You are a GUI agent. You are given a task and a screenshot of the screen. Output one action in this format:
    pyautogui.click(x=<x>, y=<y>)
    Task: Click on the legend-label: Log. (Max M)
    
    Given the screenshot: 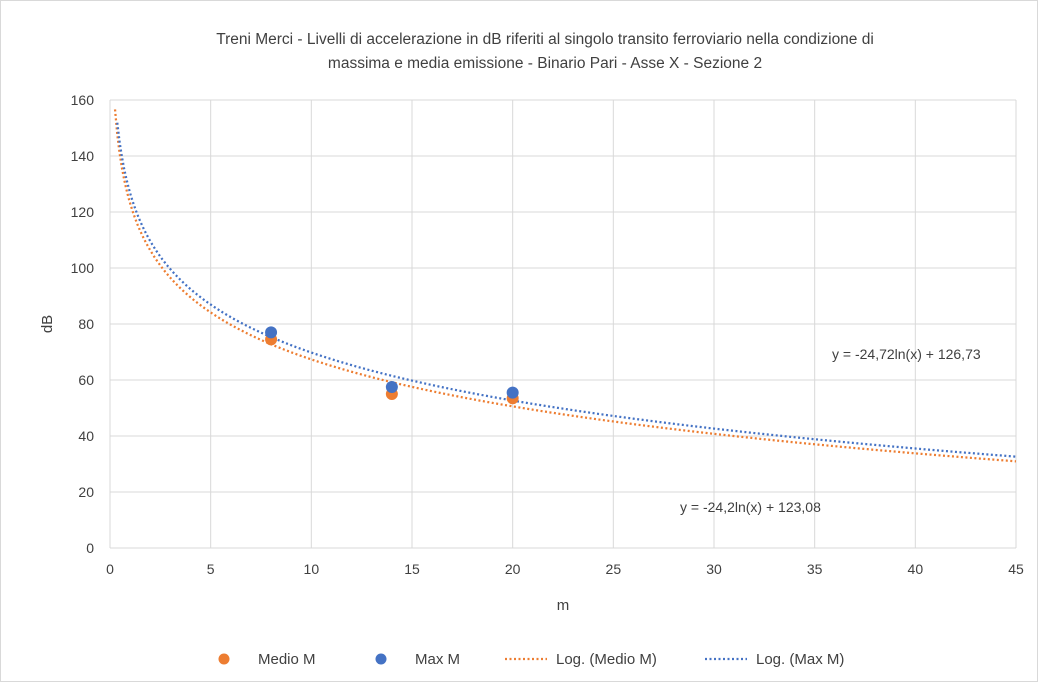 What is the action you would take?
    pyautogui.click(x=800, y=659)
    